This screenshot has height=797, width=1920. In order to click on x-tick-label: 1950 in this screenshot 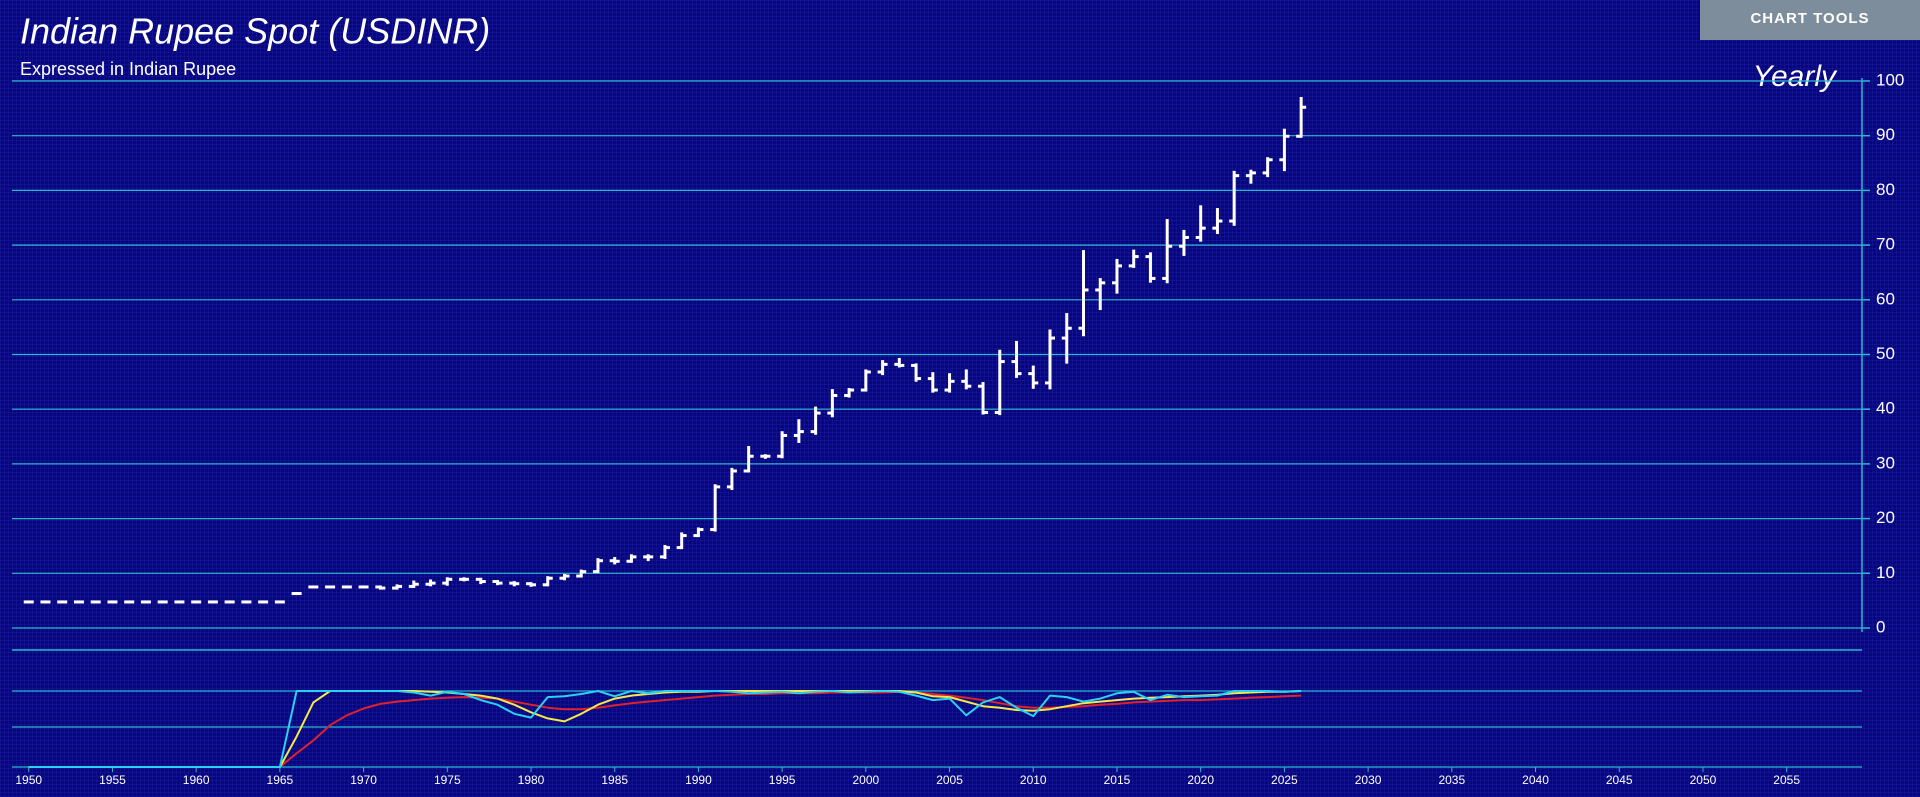, I will do `click(28, 780)`.